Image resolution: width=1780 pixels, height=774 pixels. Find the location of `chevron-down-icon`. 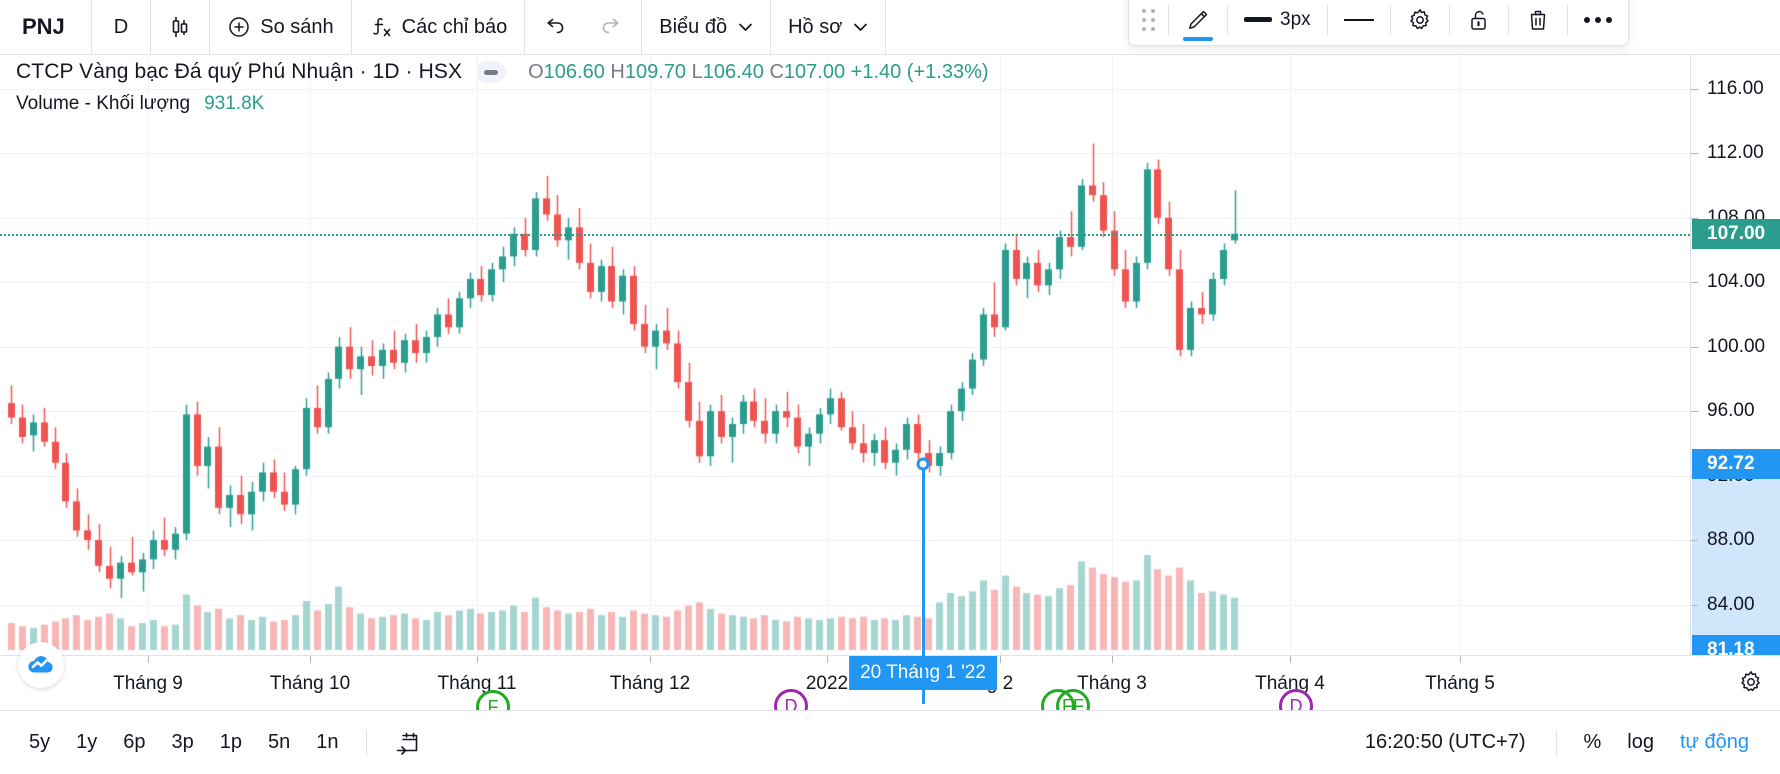

chevron-down-icon is located at coordinates (745, 27).